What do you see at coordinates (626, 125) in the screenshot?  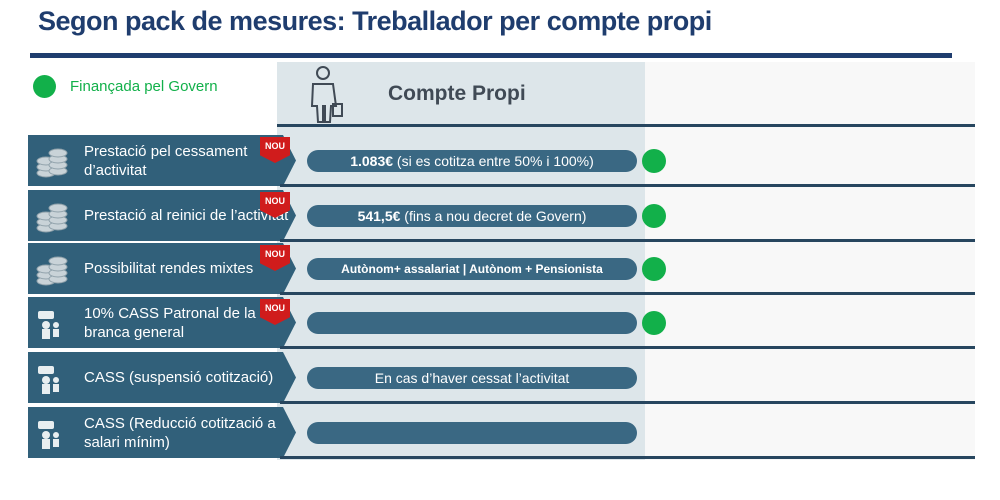 I see `header-line` at bounding box center [626, 125].